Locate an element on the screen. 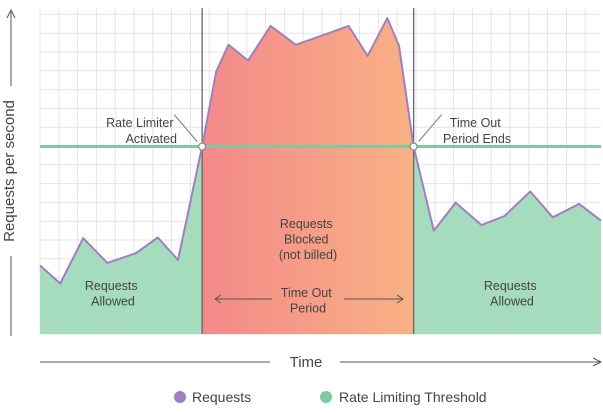  annotation-line: Blocked is located at coordinates (306, 240).